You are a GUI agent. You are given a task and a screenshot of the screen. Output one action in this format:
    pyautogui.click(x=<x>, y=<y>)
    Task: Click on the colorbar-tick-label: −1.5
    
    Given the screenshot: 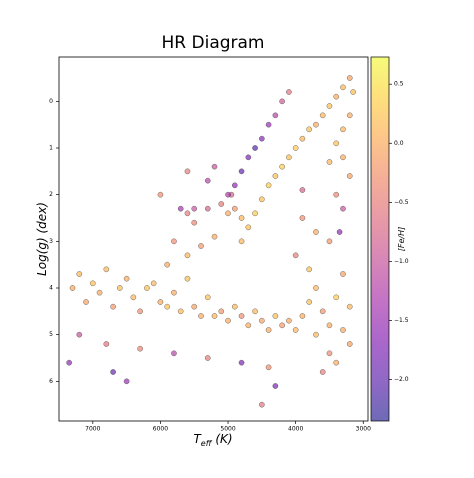 What is the action you would take?
    pyautogui.click(x=401, y=320)
    